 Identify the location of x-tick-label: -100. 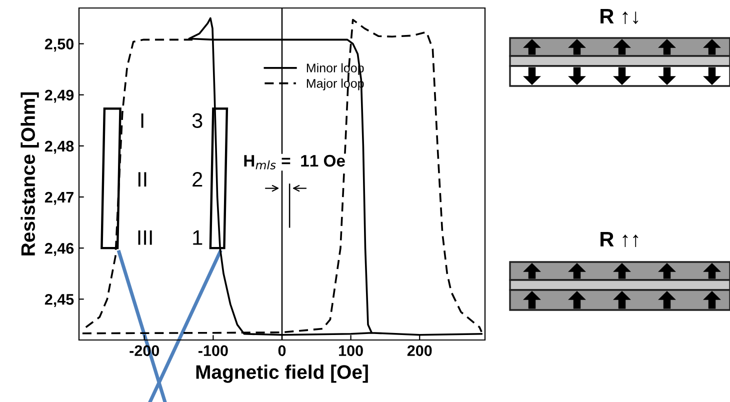
(213, 350).